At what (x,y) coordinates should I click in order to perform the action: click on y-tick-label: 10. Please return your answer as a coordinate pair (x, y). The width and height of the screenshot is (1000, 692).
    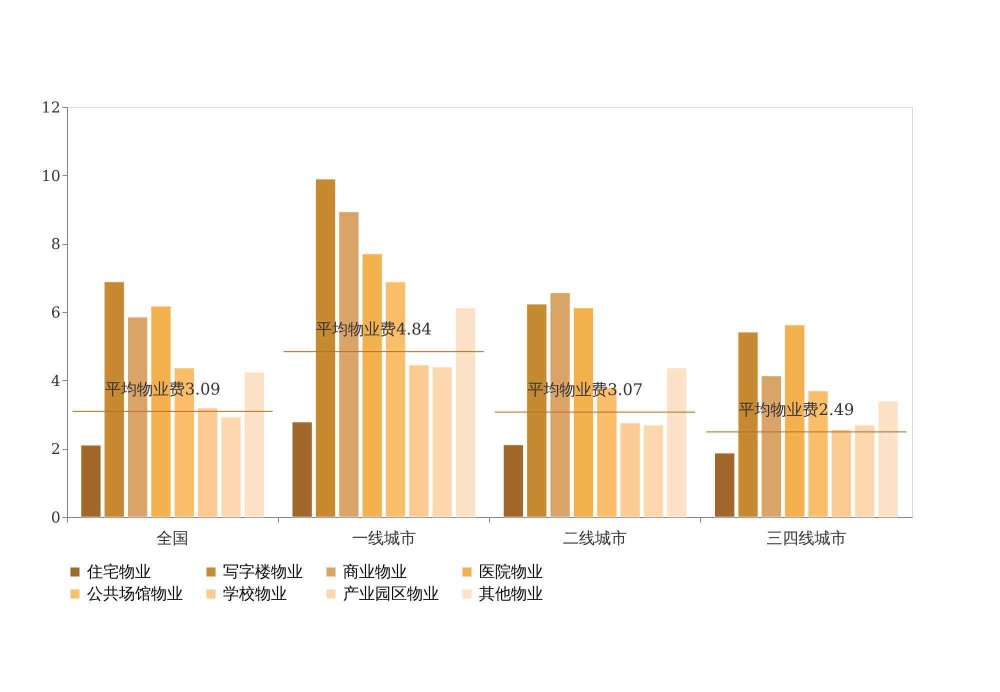
    Looking at the image, I should click on (50, 175).